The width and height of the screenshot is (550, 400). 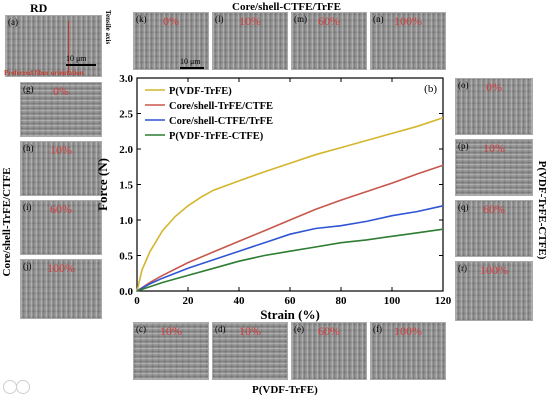 I want to click on y-tick-label: 0.5, so click(x=126, y=257).